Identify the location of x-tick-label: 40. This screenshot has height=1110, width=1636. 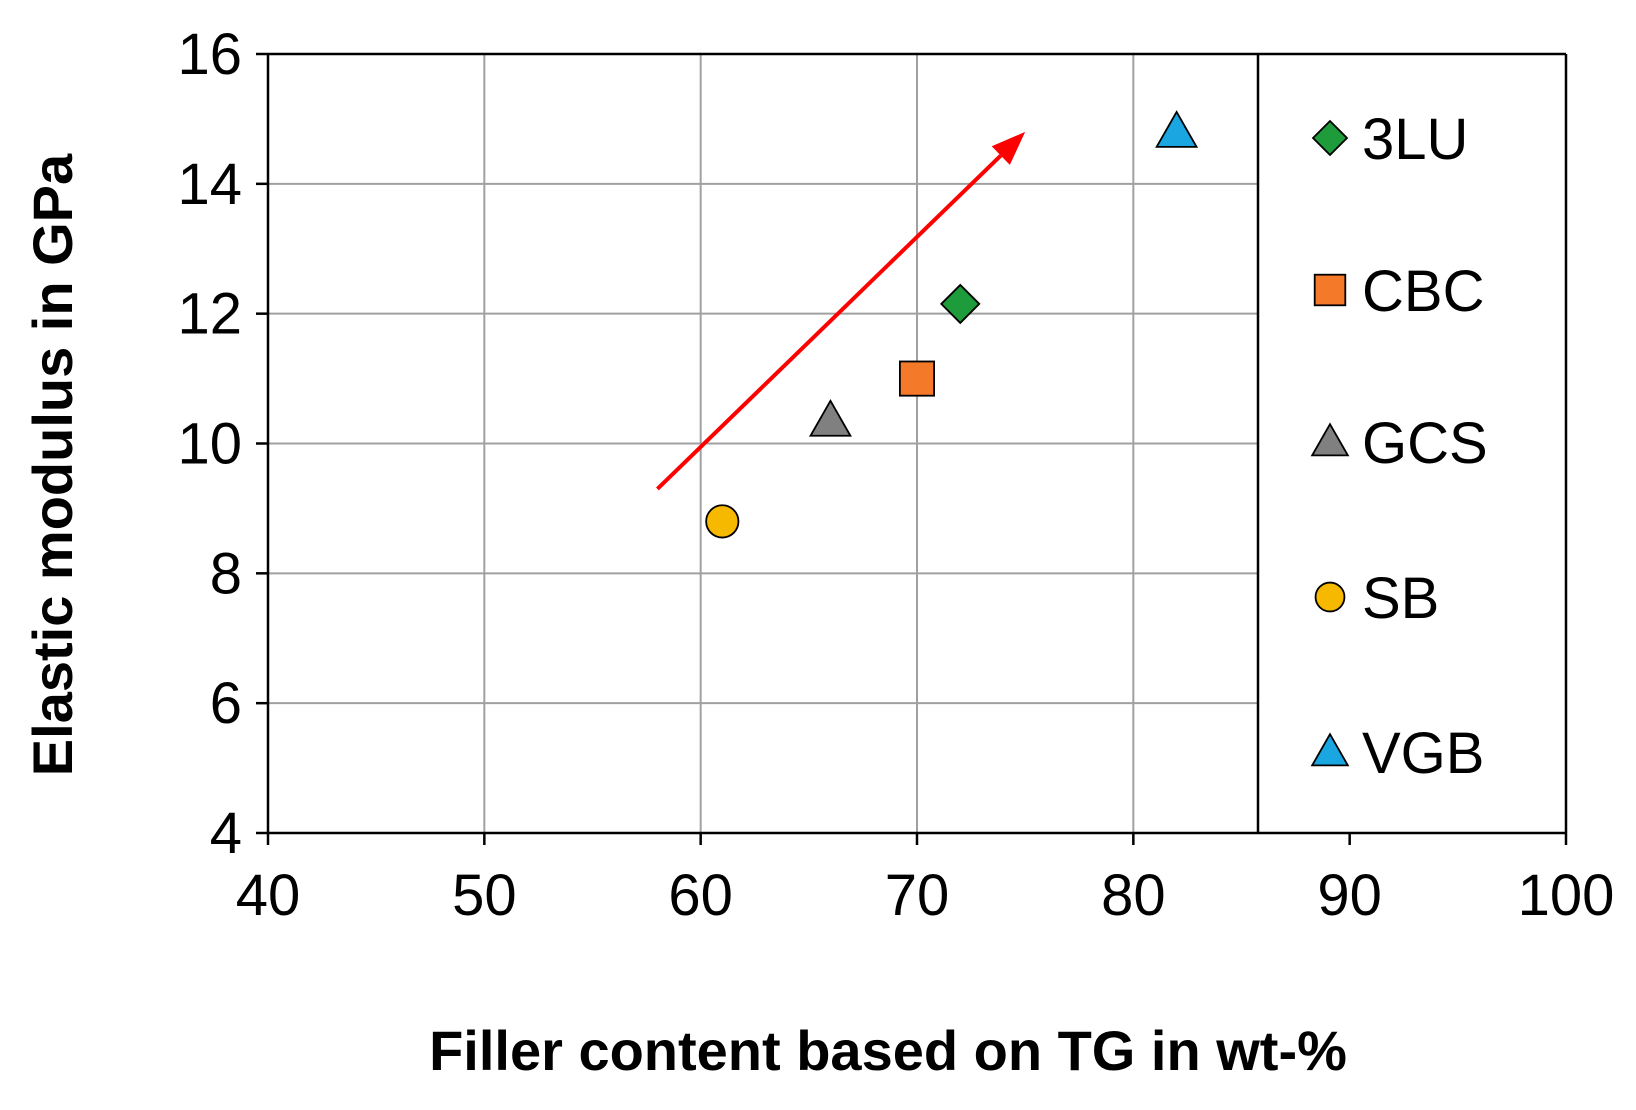
(268, 895).